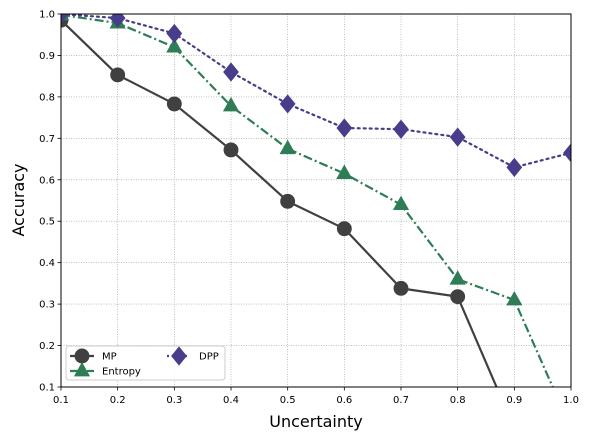 This screenshot has height=440, width=589. What do you see at coordinates (514, 400) in the screenshot?
I see `x-tick-label: 0.9` at bounding box center [514, 400].